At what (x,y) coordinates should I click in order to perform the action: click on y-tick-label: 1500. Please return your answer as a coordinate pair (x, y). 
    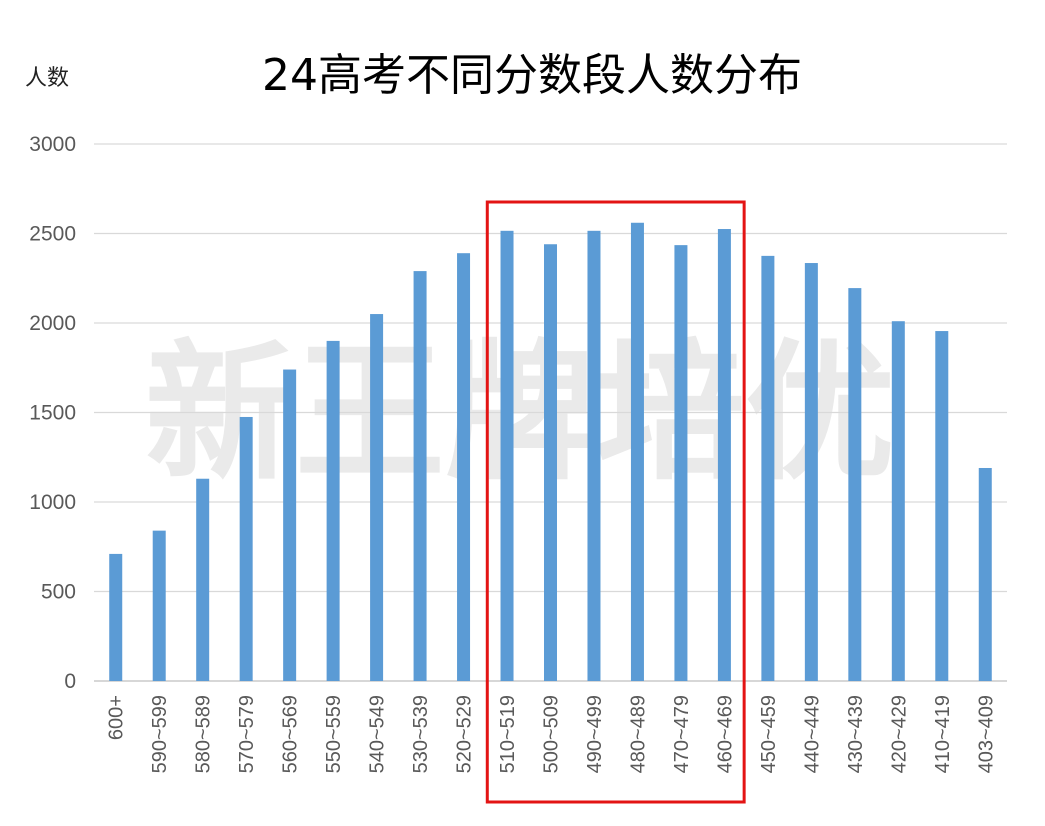
    Looking at the image, I should click on (52, 413).